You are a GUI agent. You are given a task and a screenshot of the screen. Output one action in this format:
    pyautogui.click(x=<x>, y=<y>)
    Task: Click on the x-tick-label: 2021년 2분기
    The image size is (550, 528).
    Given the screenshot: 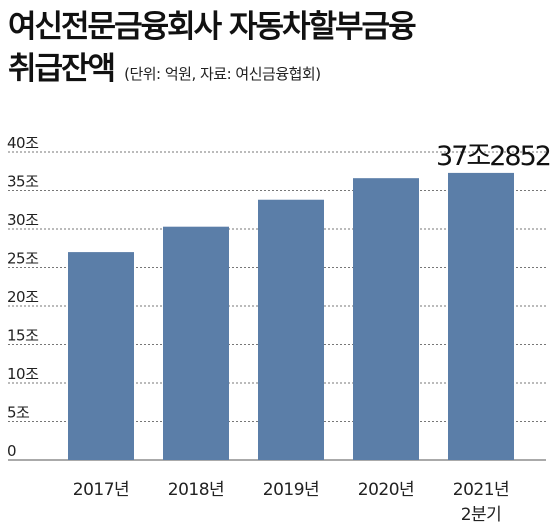 What is the action you would take?
    pyautogui.click(x=481, y=502)
    